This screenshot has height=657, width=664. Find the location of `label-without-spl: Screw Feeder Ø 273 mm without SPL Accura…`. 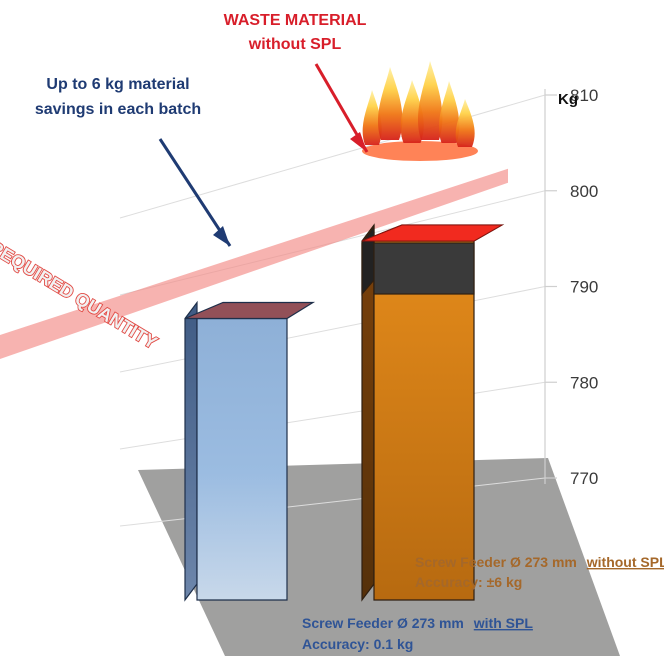

label-without-spl: Screw Feeder Ø 273 mm without SPL Accura… is located at coordinates (539, 572).